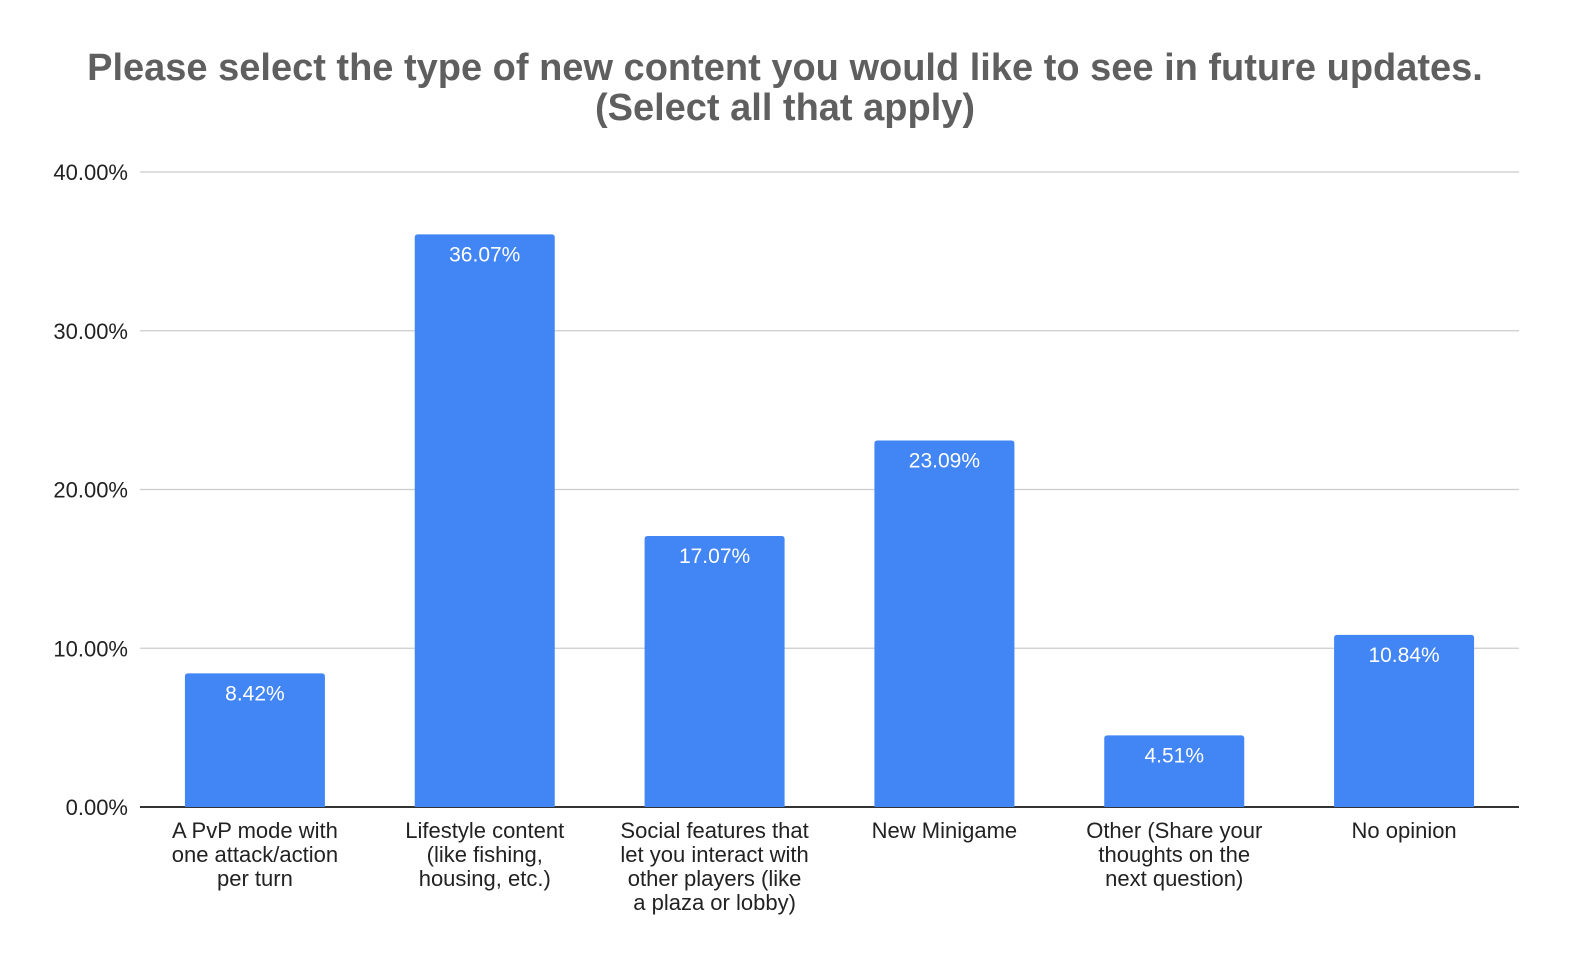  Describe the element at coordinates (714, 902) in the screenshot. I see `x-category-label-line: a plaza or lobby)` at that location.